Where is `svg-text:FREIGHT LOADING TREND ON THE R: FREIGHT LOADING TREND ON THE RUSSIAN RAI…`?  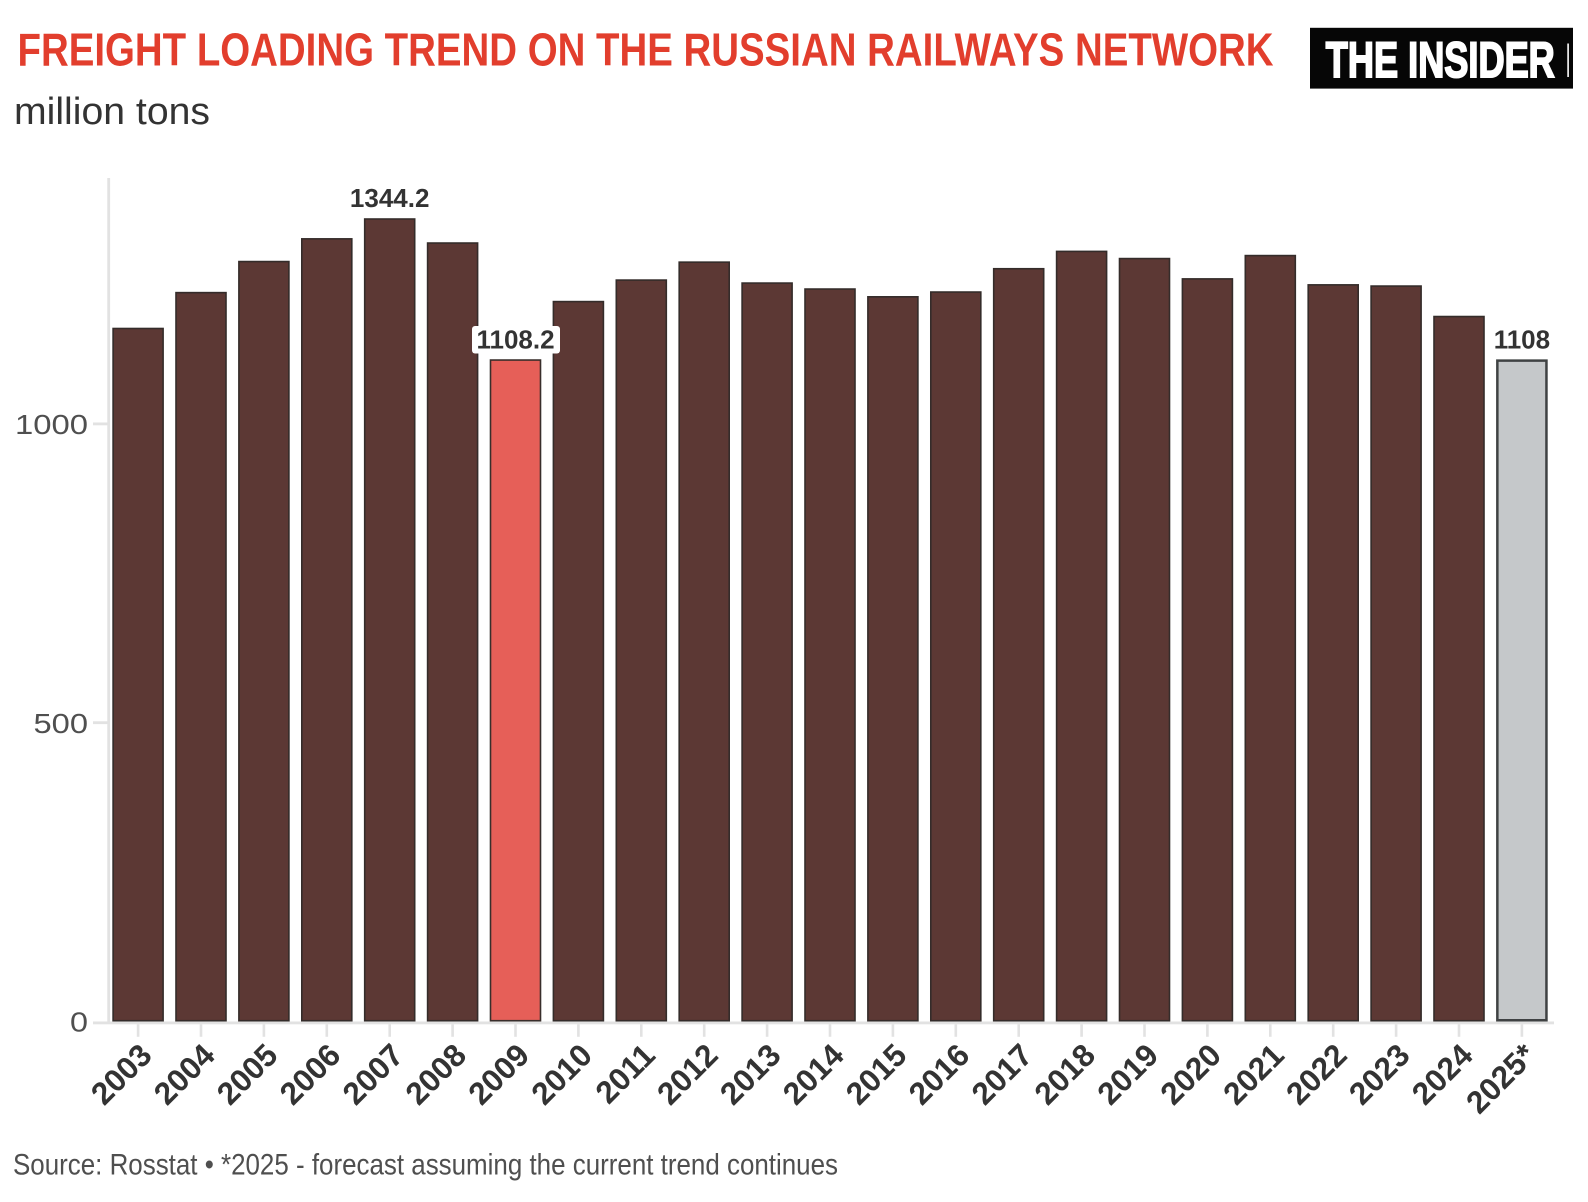 svg-text:FREIGHT LOADING TREND ON THE R: FREIGHT LOADING TREND ON THE RUSSIAN RAI… is located at coordinates (646, 49).